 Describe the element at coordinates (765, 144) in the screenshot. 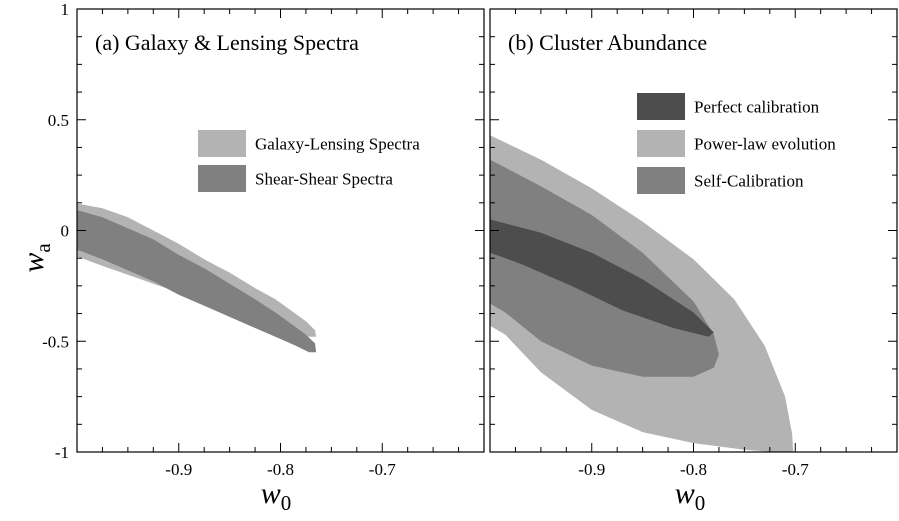

I see `legend-label: Power-law evolution` at that location.